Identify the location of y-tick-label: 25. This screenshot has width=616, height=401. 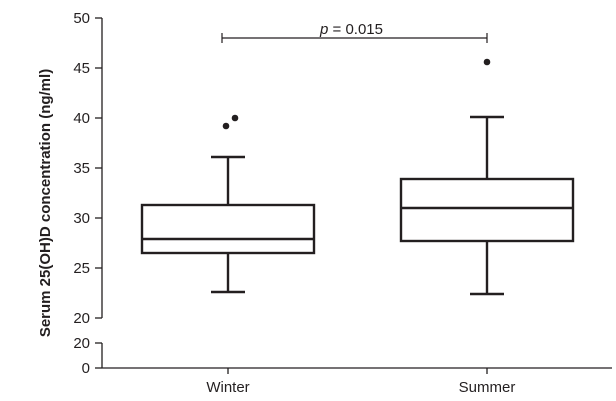
(81, 268).